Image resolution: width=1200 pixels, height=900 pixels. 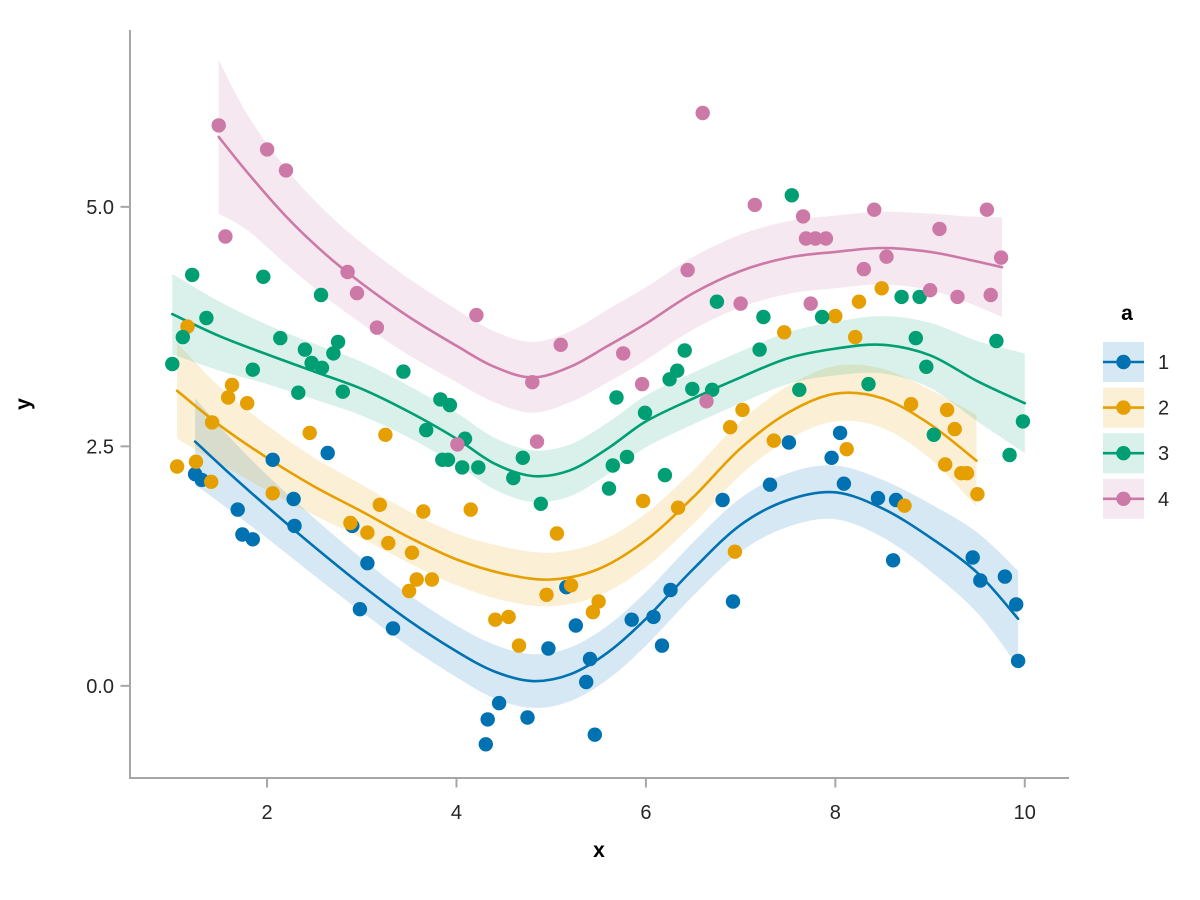 I want to click on y-axis-title: y, so click(x=23, y=404).